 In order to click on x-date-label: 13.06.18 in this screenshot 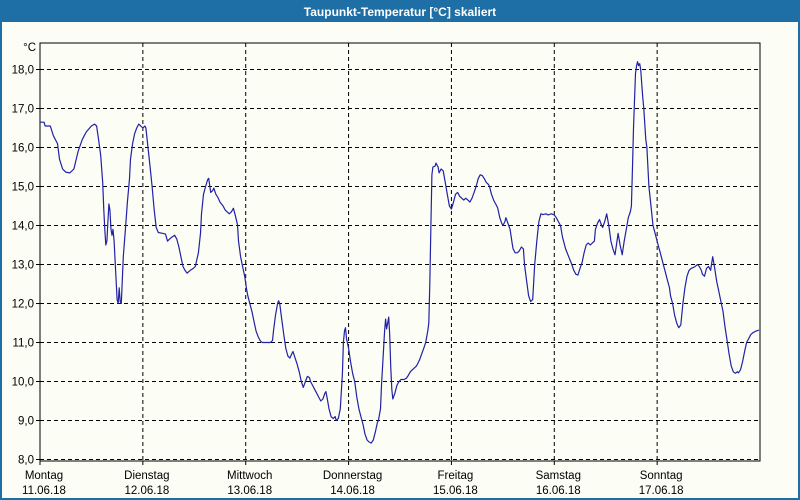, I will do `click(249, 491)`.